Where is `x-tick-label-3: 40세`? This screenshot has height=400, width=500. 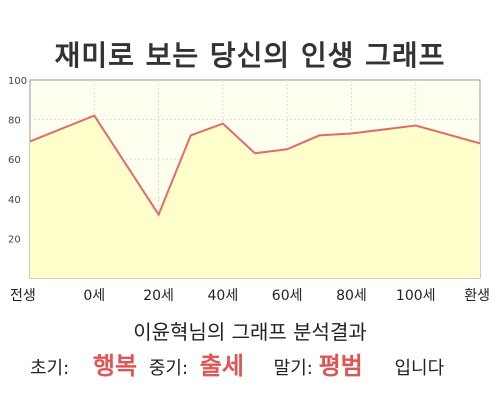 x-tick-label-3: 40세 is located at coordinates (223, 296).